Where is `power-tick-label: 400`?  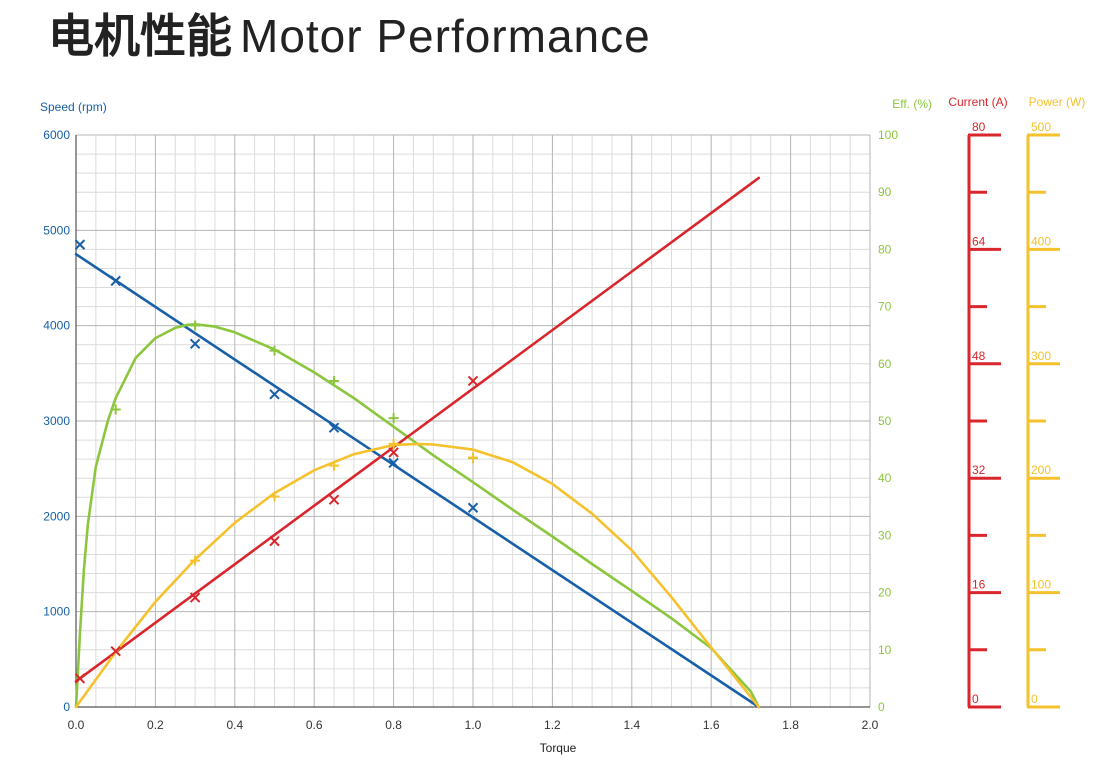 power-tick-label: 400 is located at coordinates (1041, 241).